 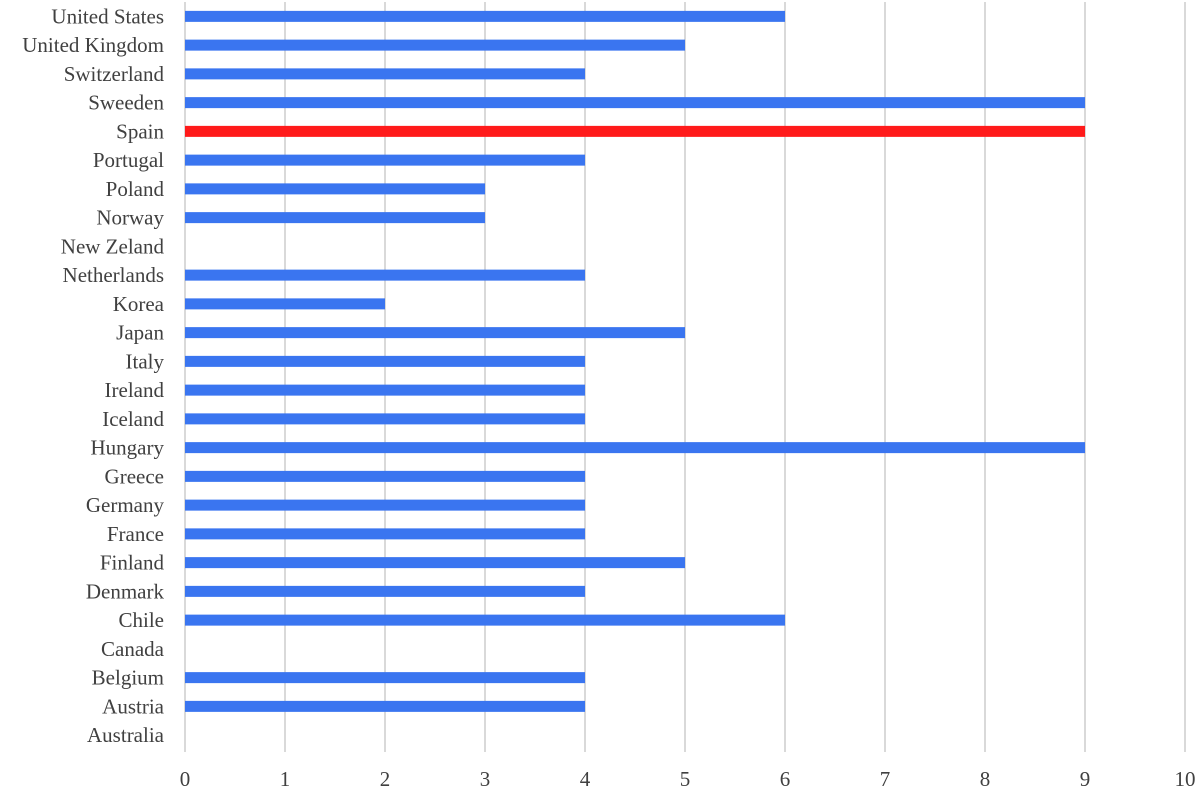 I want to click on category-label: Norway, so click(x=130, y=218).